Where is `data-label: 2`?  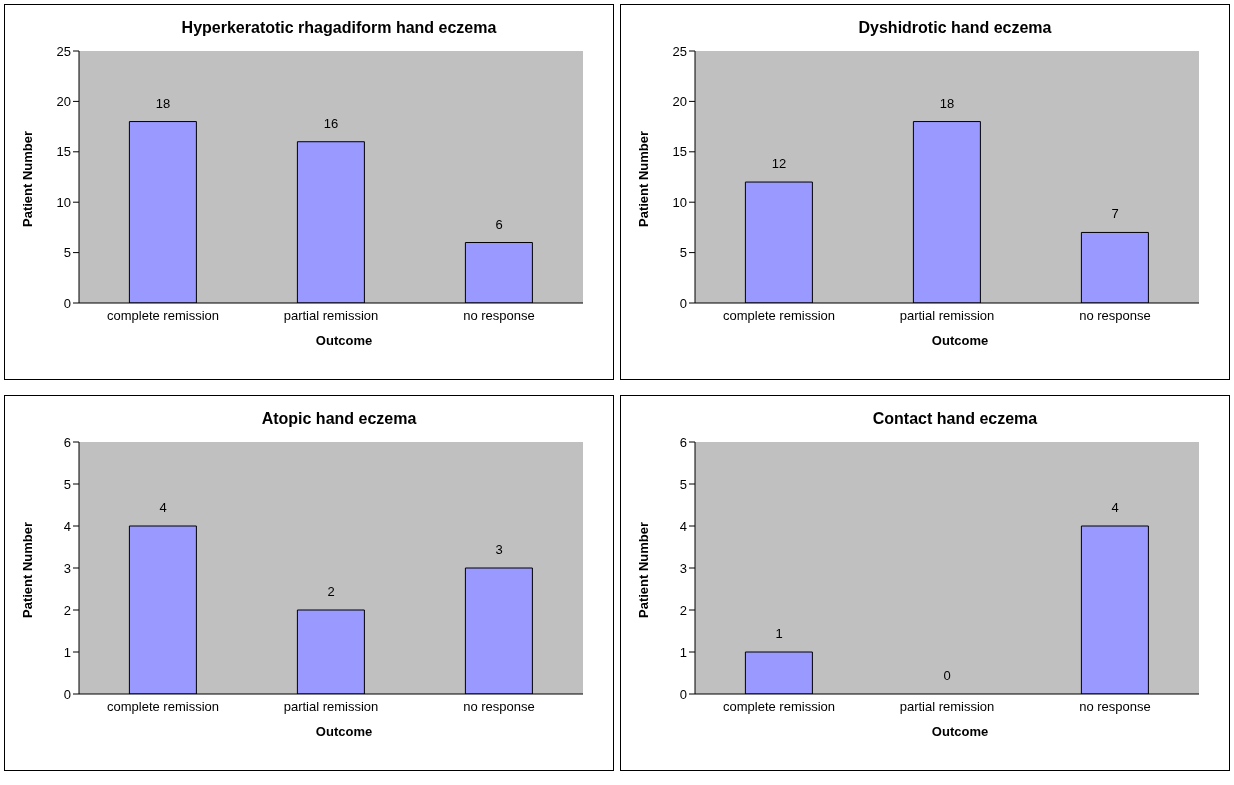 data-label: 2 is located at coordinates (331, 591).